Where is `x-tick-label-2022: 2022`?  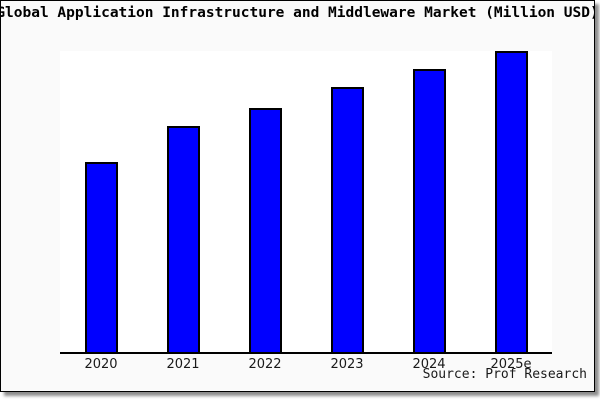 x-tick-label-2022: 2022 is located at coordinates (265, 364).